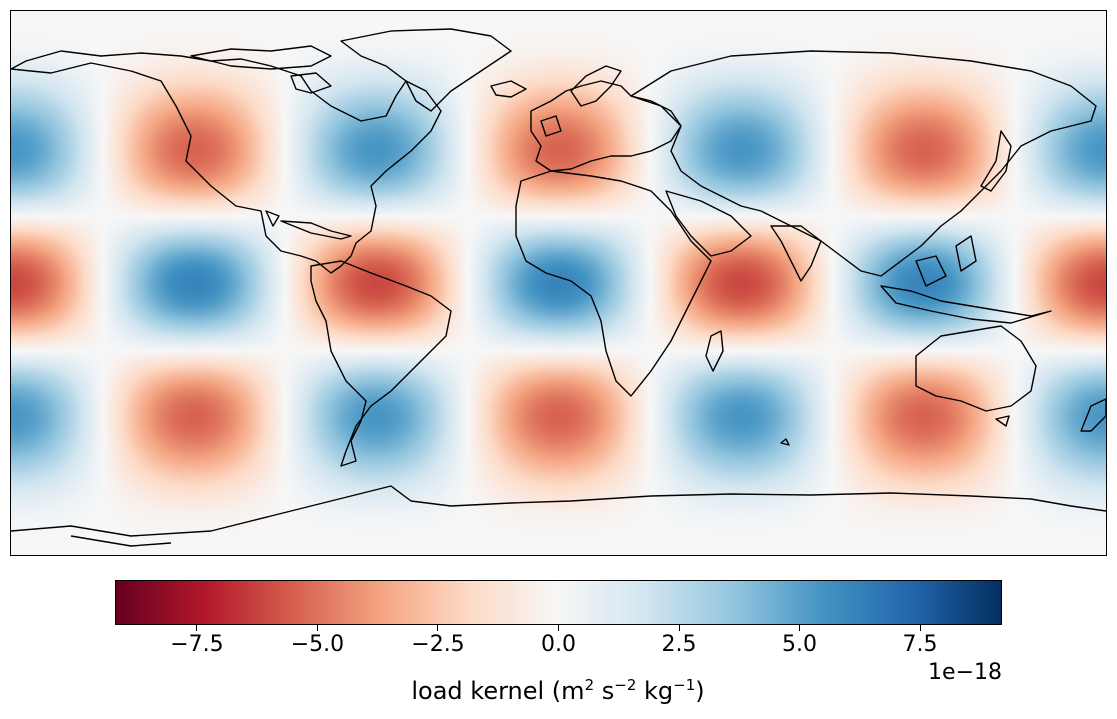  I want to click on coast-south-america, so click(381, 363).